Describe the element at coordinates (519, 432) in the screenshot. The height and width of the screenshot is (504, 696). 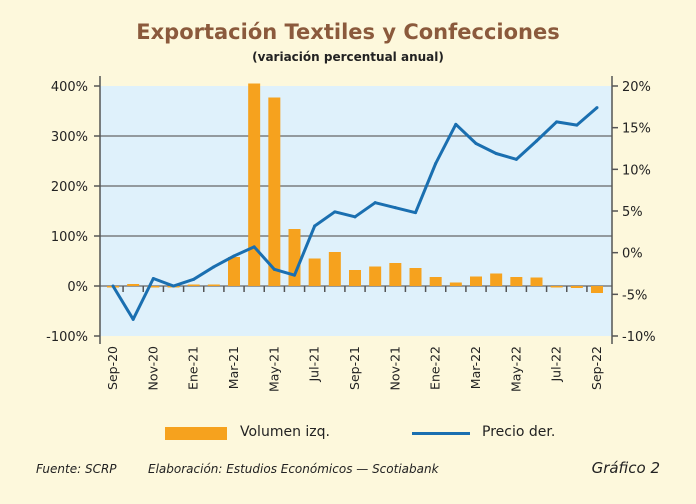
I see `legend-label-precio: Precio der.` at that location.